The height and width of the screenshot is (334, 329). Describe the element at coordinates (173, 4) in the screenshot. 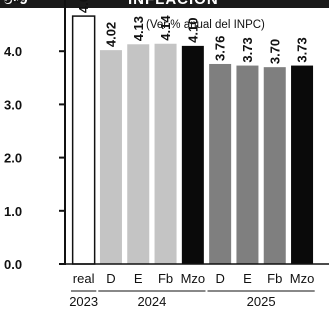

I see `header-title: INFLACIÓN` at that location.